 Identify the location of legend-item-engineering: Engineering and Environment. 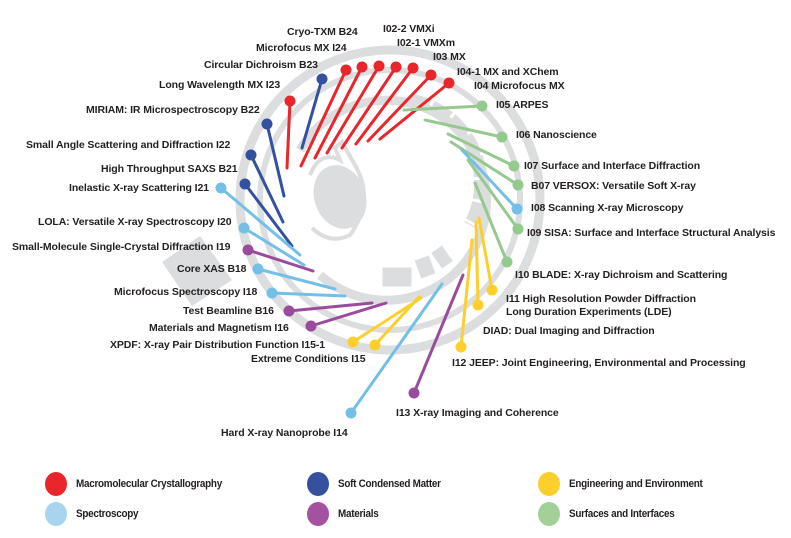
(627, 484).